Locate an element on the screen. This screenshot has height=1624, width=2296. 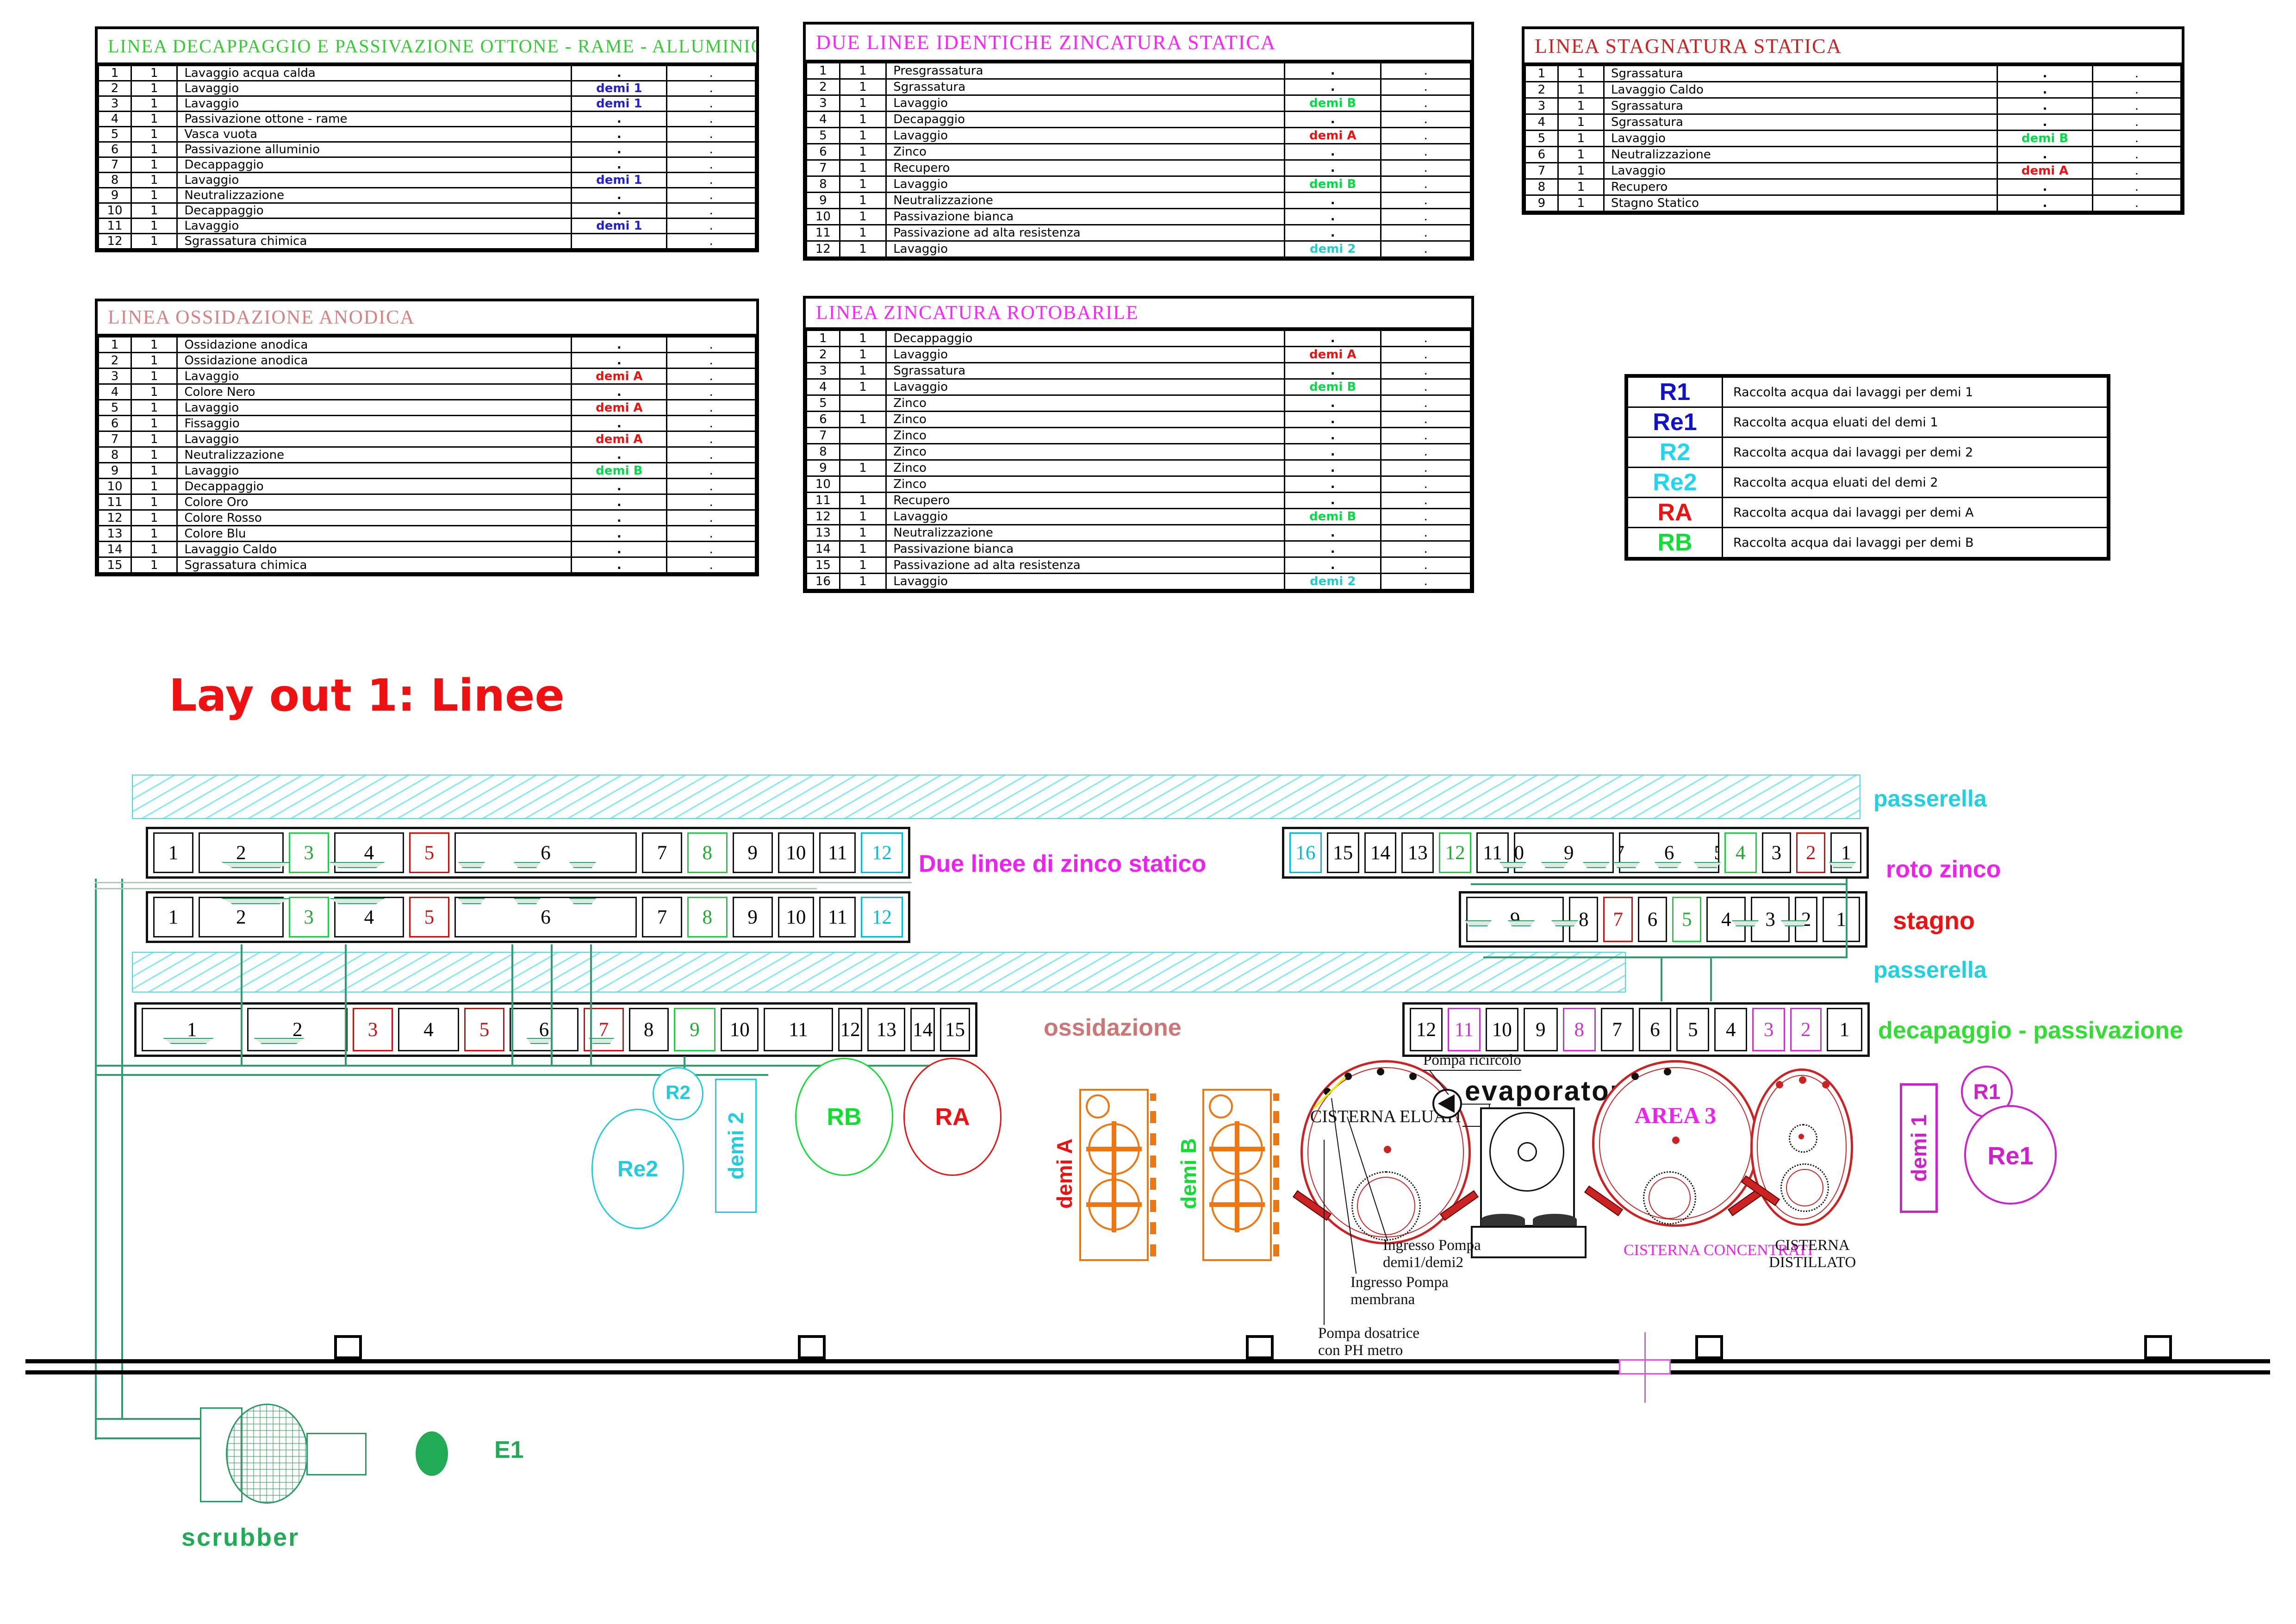
tank-cell: 1 is located at coordinates (192, 1029).